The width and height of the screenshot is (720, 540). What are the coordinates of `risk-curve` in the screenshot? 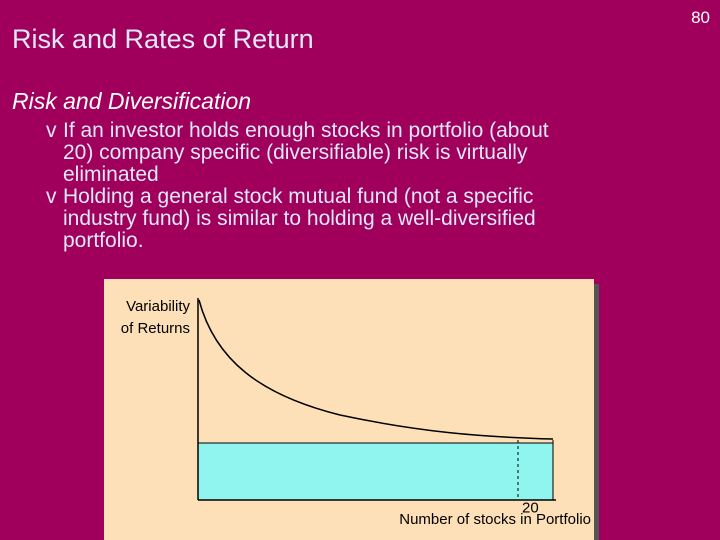 It's located at (376, 369).